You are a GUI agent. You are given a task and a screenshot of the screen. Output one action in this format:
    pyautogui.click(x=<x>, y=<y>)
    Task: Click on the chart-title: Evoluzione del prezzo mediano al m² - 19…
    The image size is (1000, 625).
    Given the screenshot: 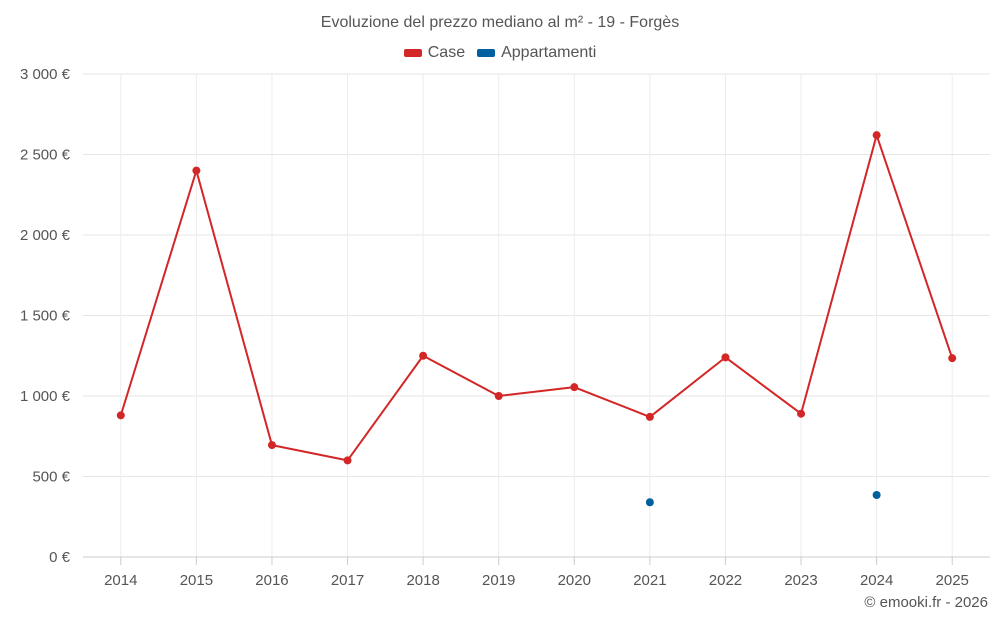 What is the action you would take?
    pyautogui.click(x=500, y=22)
    